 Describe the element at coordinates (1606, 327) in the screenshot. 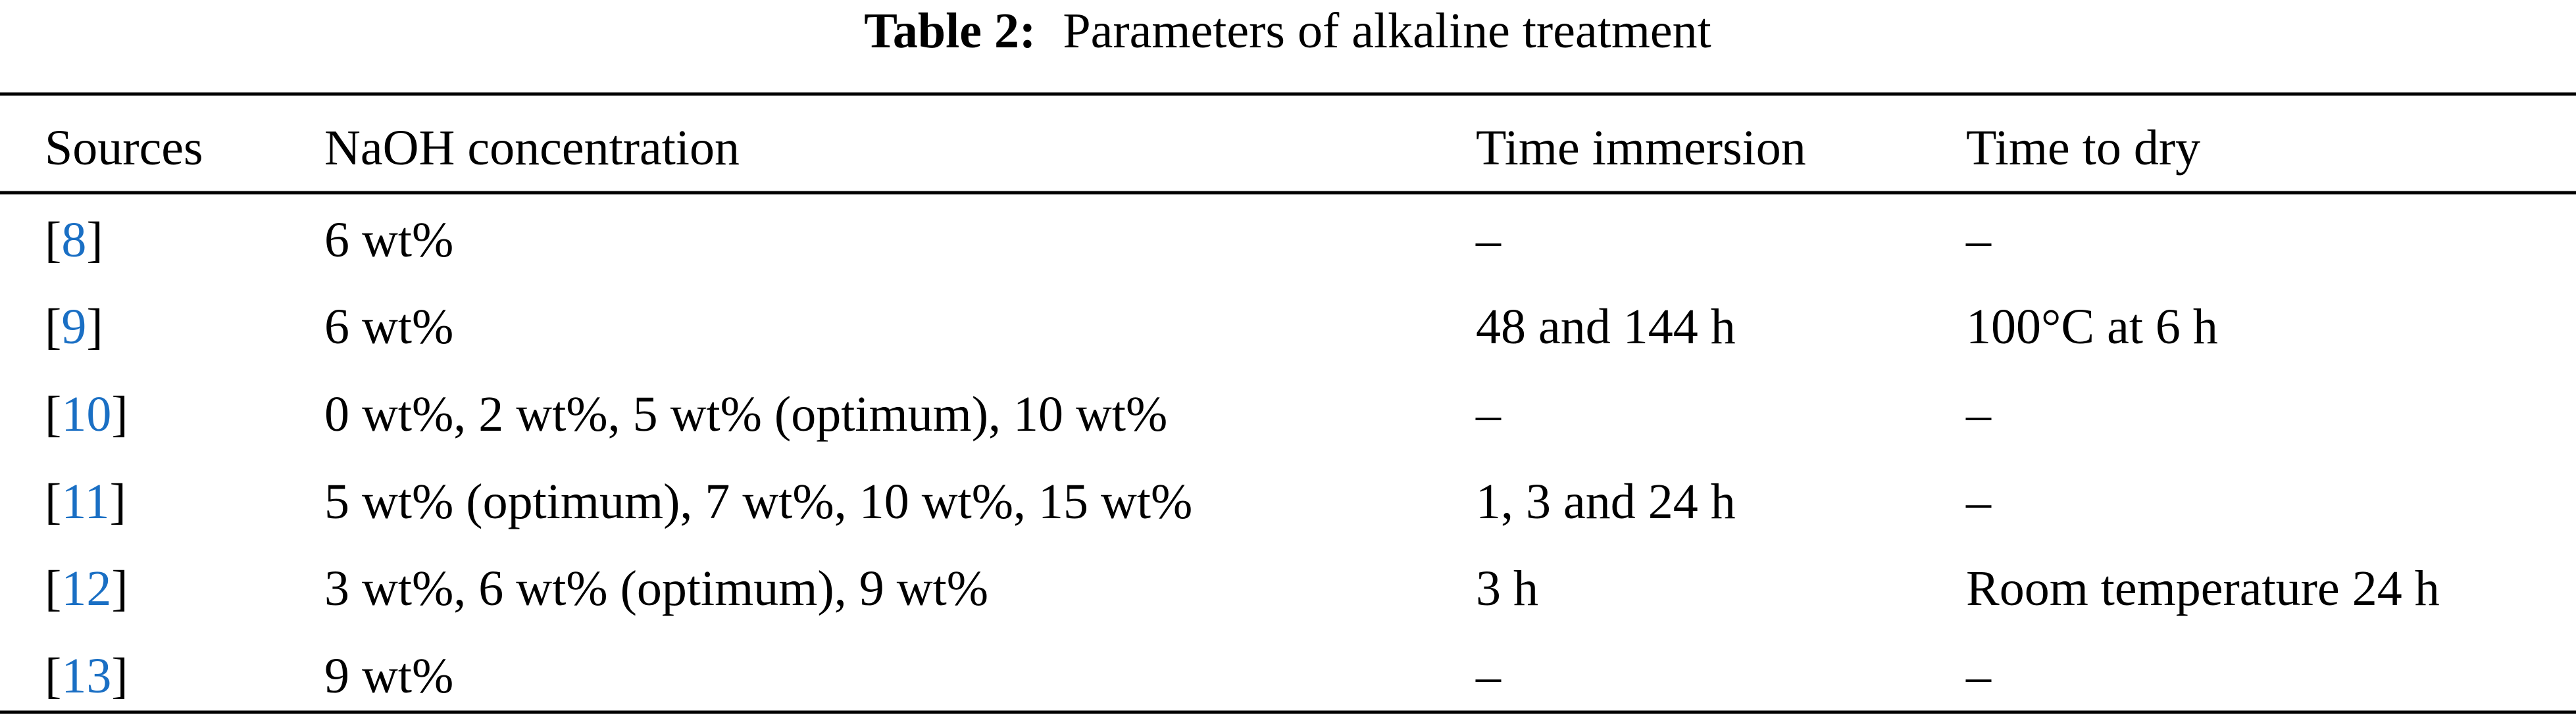

I see `immersion-cell: 48 and 144 h` at that location.